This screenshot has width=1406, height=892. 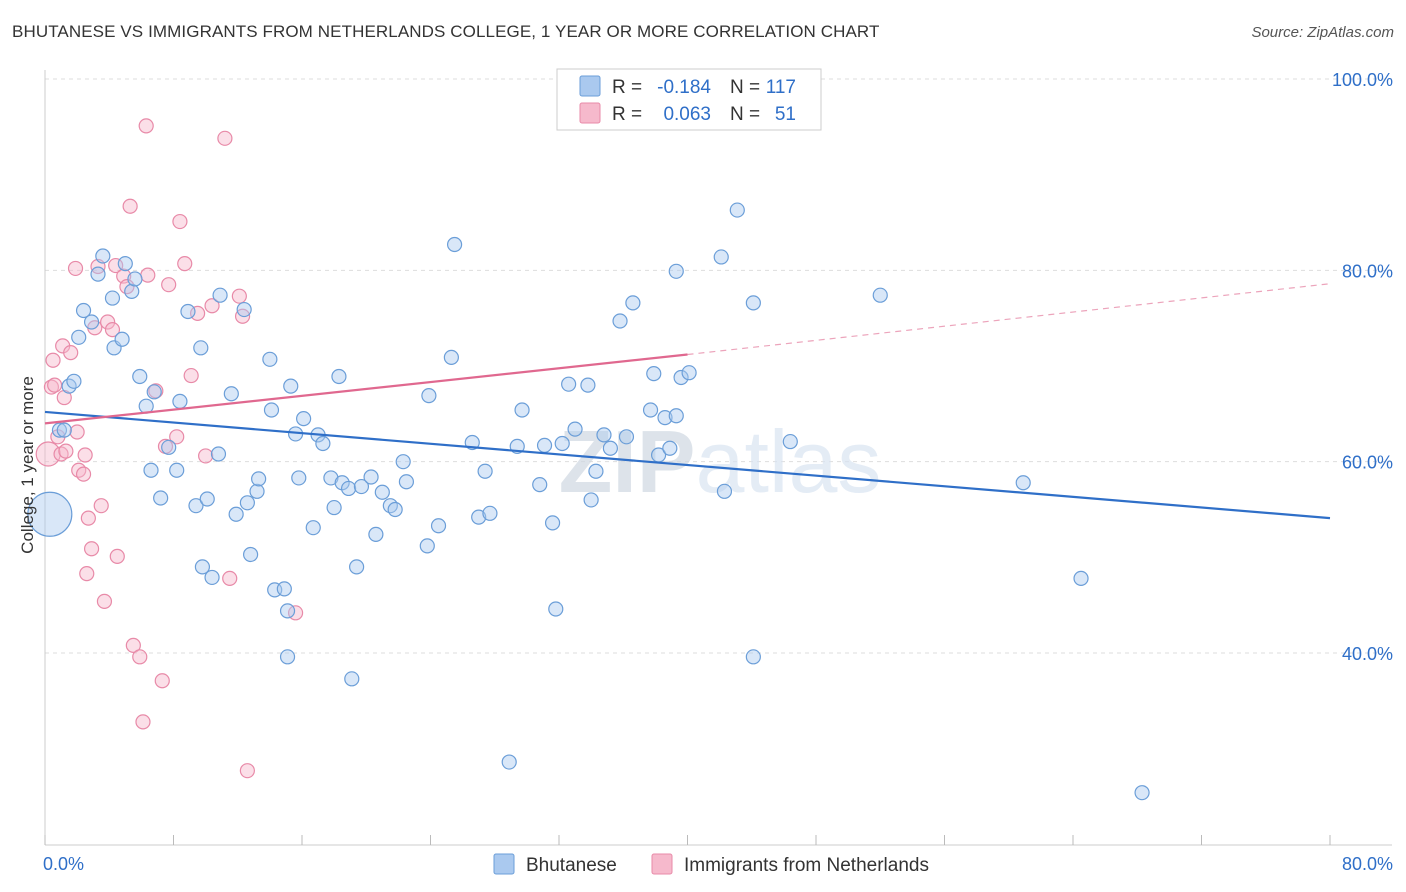 I want to click on y-tick-label: 40.0%, so click(x=1367, y=654).